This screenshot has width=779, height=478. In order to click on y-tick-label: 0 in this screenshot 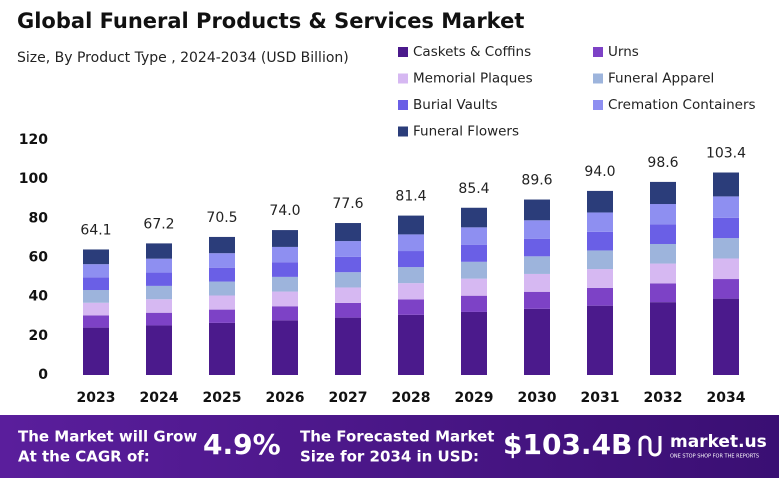, I will do `click(43, 375)`.